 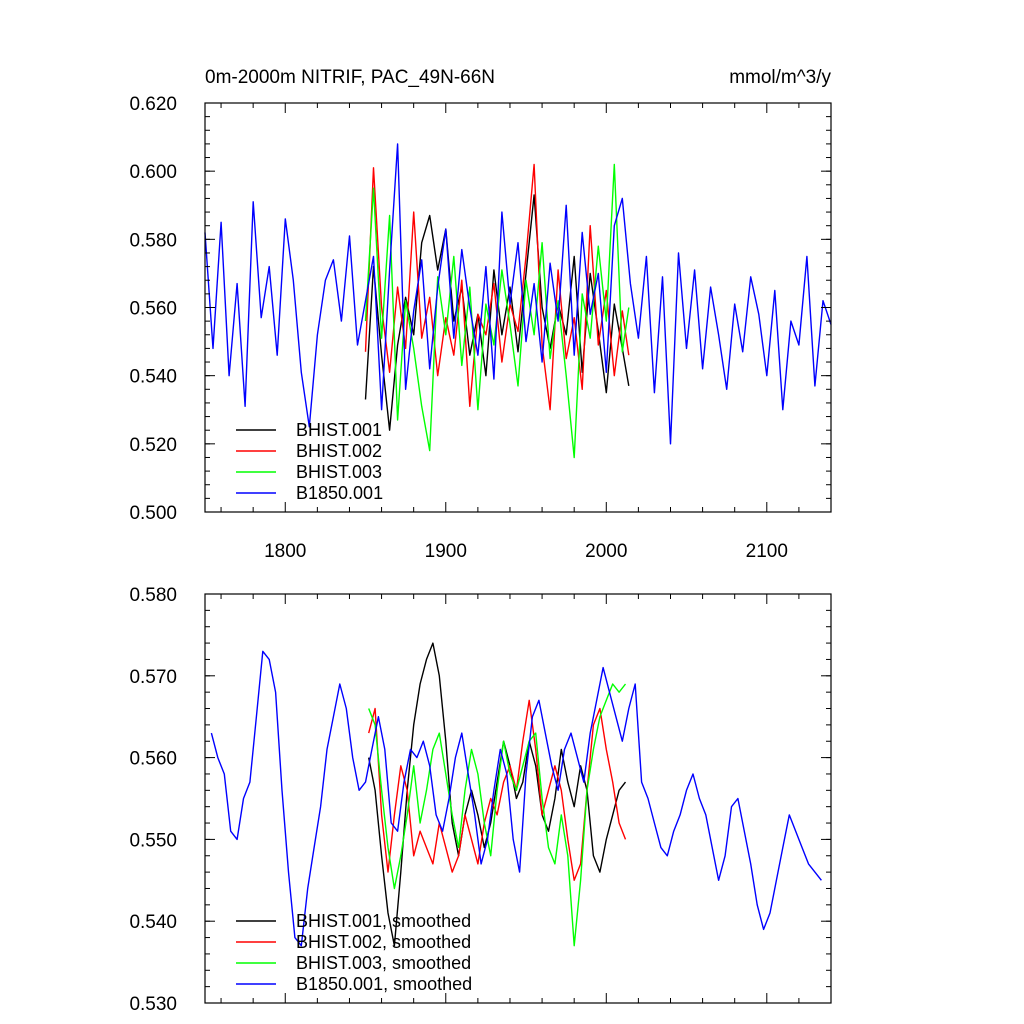 What do you see at coordinates (384, 984) in the screenshot?
I see `bottom-legend-label-4: B1850.001, smoothed` at bounding box center [384, 984].